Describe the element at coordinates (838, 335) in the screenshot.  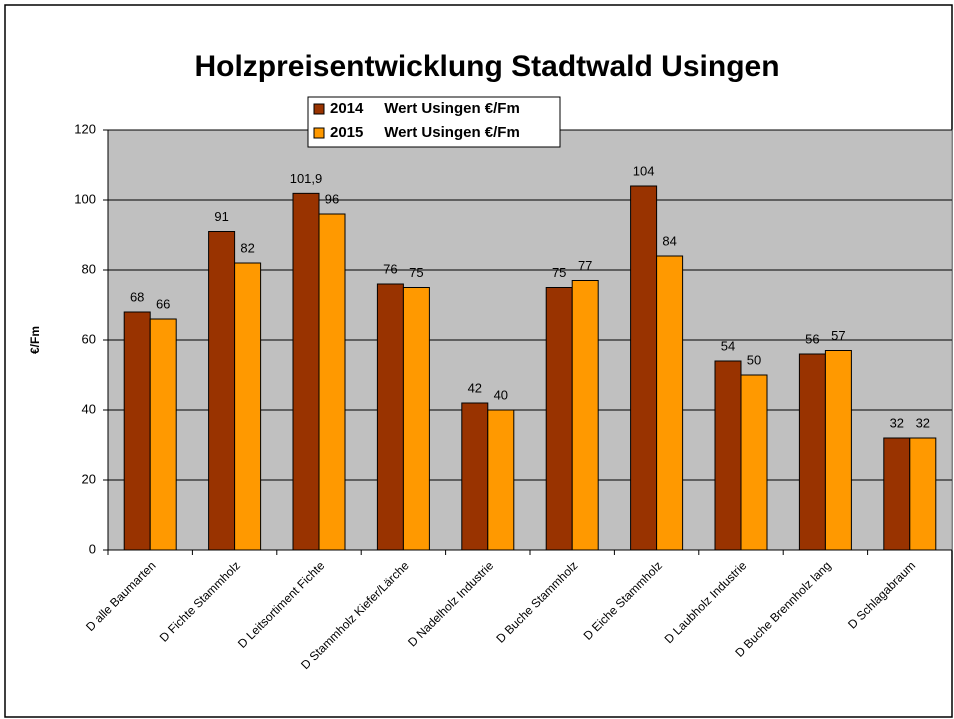
I see `data-label: 57` at that location.